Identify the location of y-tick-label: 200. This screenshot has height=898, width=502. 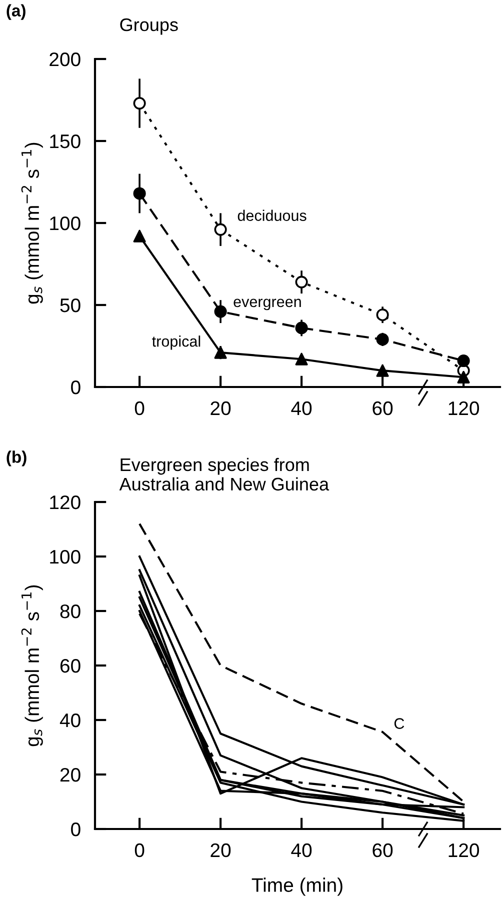
(65, 59).